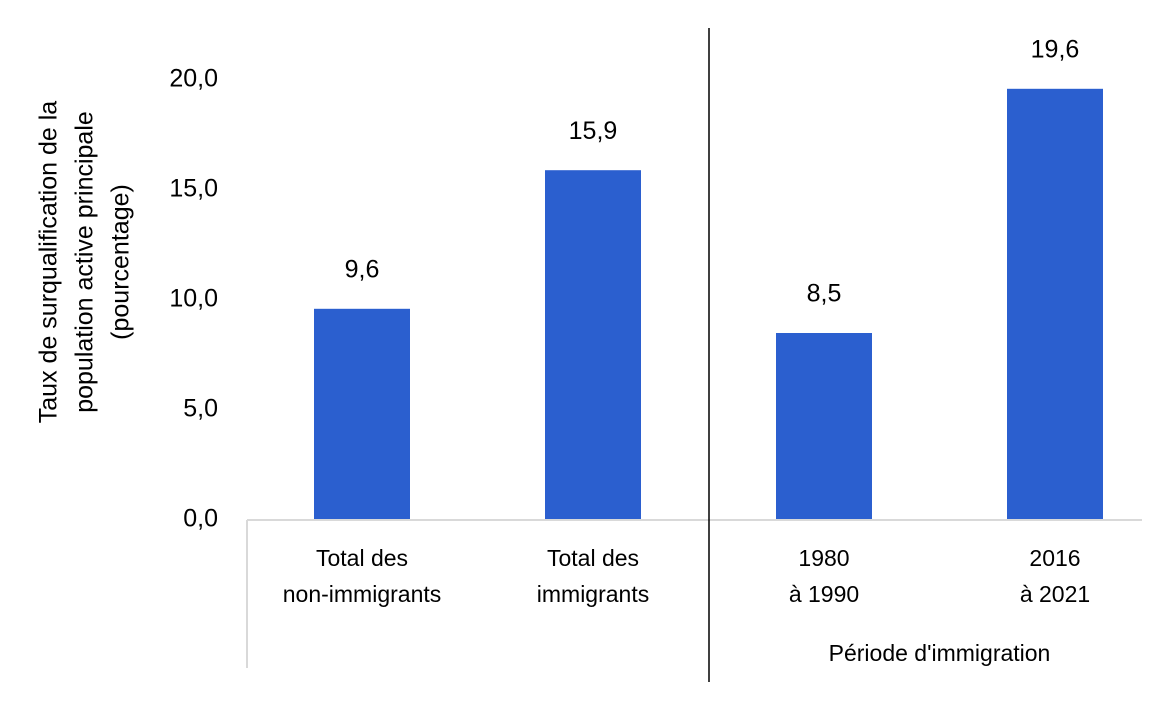 The image size is (1160, 706). I want to click on y-tick-label: 10,0, so click(193, 299).